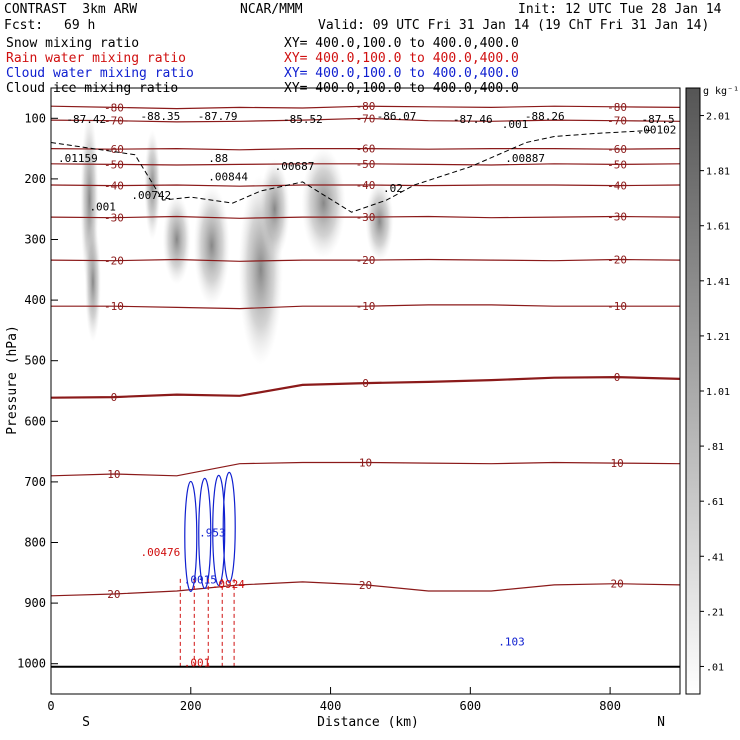  Describe the element at coordinates (35, 603) in the screenshot. I see `y-tick-label: 900` at that location.